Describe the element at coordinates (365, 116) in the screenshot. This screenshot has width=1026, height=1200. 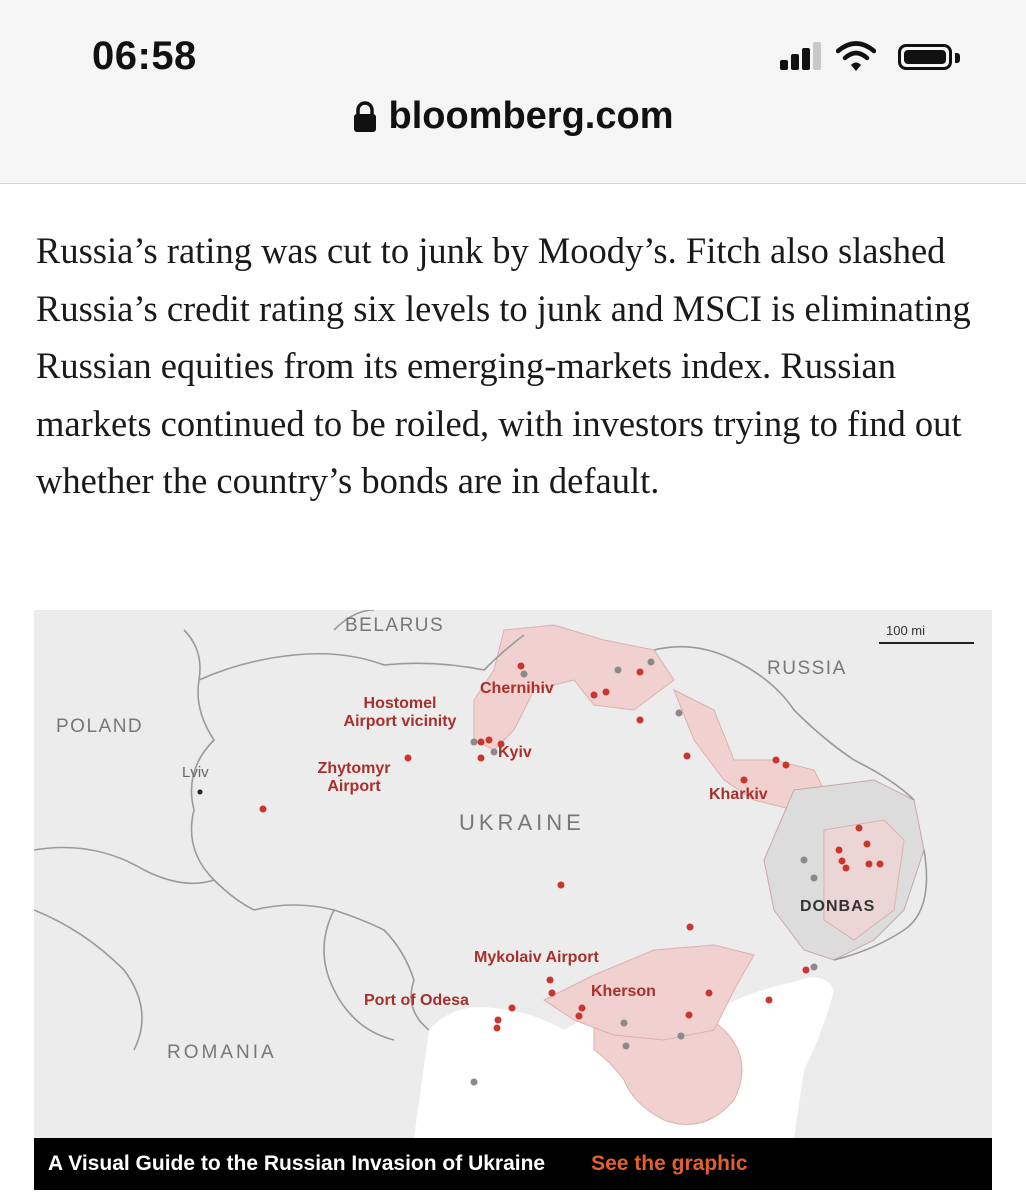
I see `lock-icon` at that location.